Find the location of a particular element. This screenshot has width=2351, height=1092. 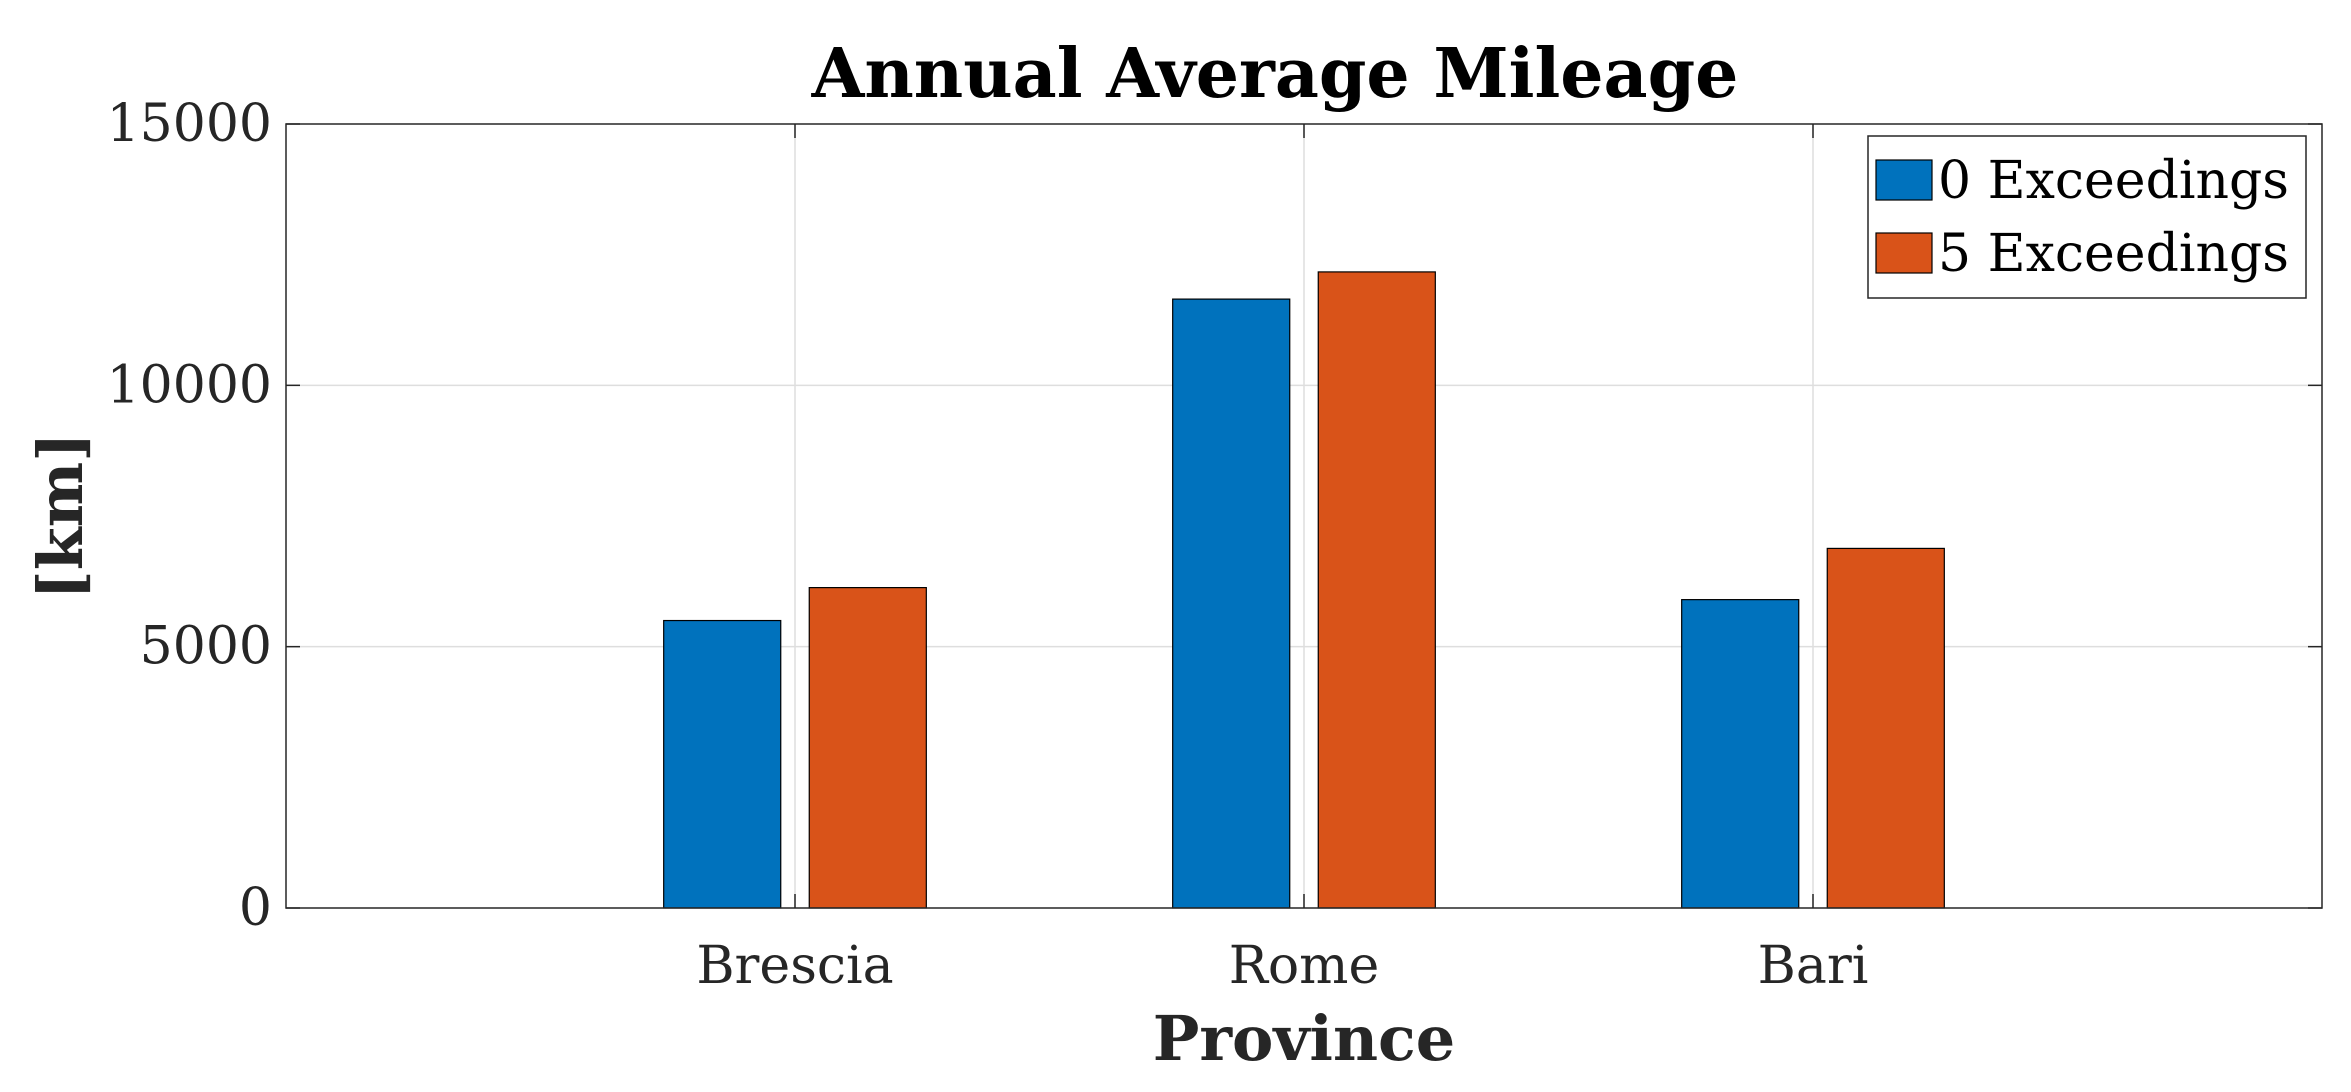

y-axis-label: [km] is located at coordinates (60, 515).